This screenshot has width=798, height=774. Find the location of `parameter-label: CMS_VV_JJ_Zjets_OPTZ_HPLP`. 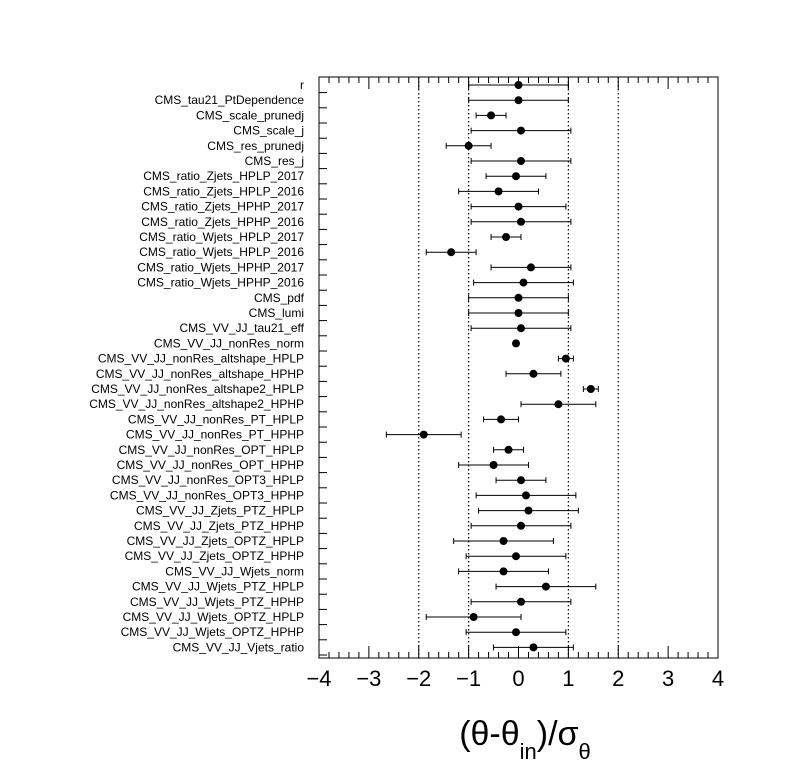

parameter-label: CMS_VV_JJ_Zjets_OPTZ_HPLP is located at coordinates (215, 541).